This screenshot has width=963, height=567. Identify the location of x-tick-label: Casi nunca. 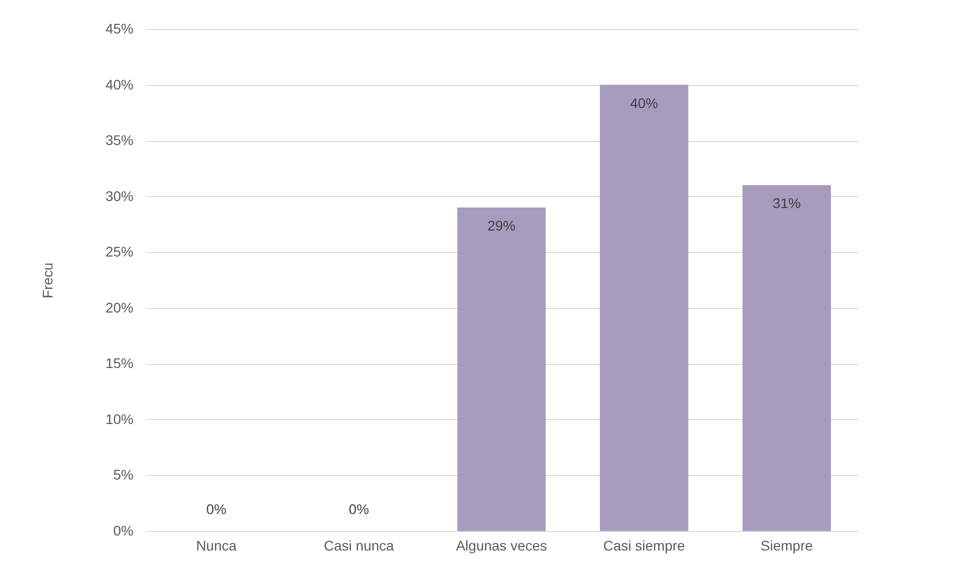
(359, 546).